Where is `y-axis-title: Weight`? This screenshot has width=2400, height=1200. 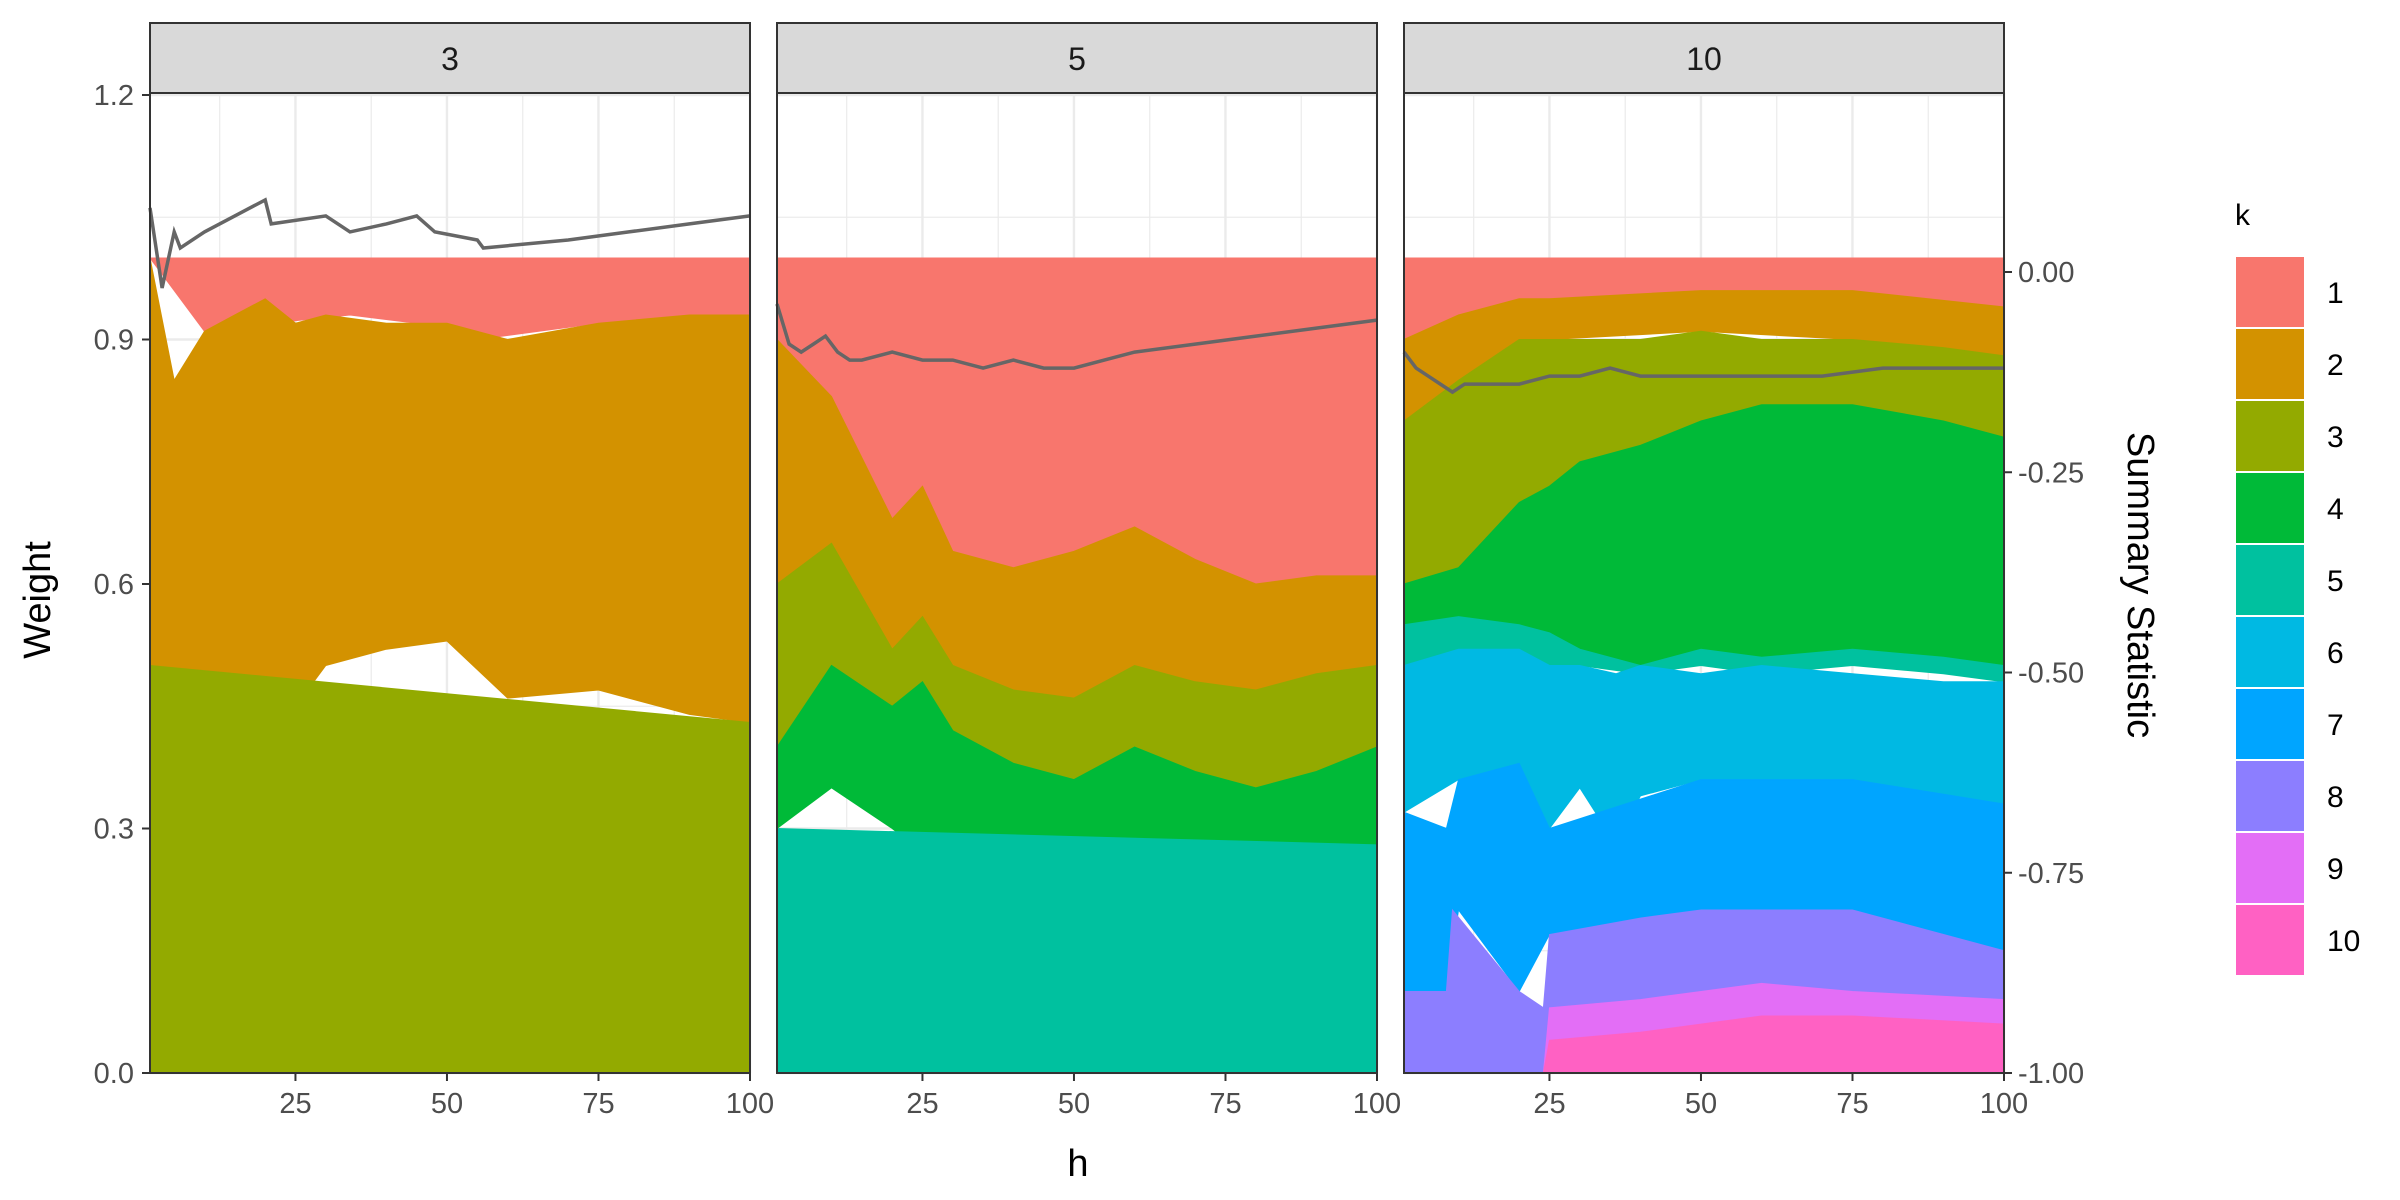 y-axis-title: Weight is located at coordinates (38, 600).